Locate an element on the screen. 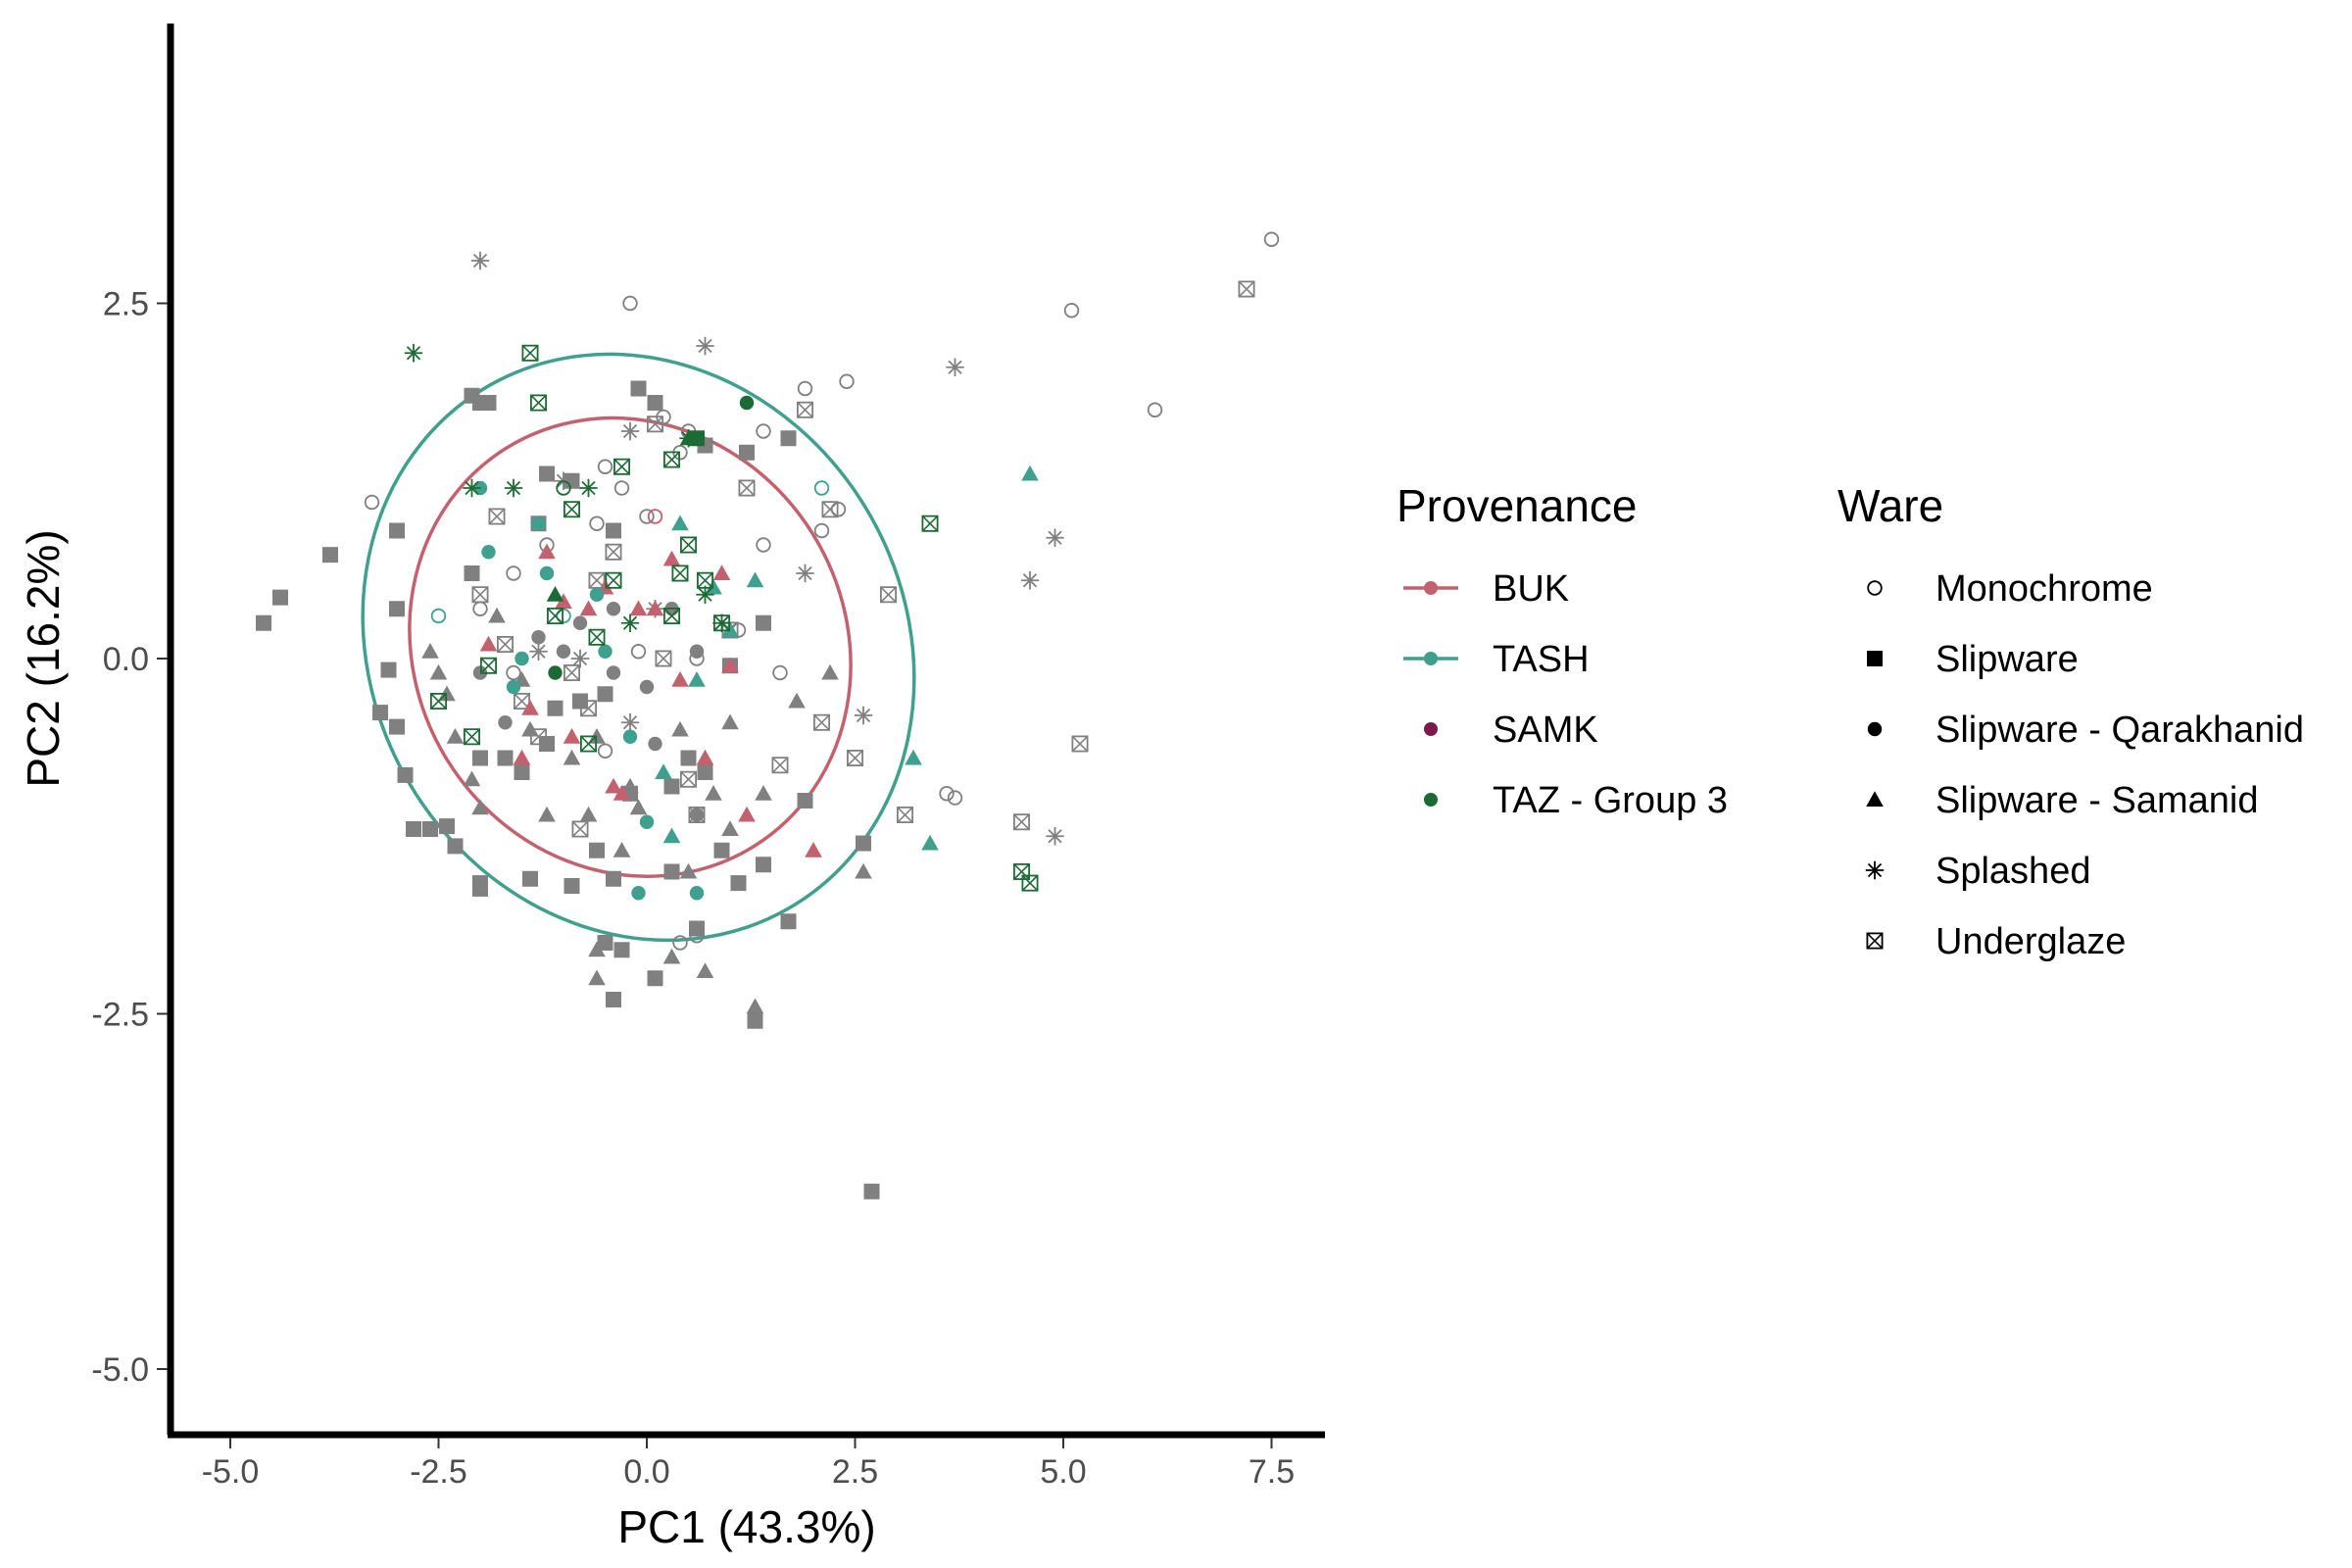  x-tick-label: -5.0 is located at coordinates (231, 1472).